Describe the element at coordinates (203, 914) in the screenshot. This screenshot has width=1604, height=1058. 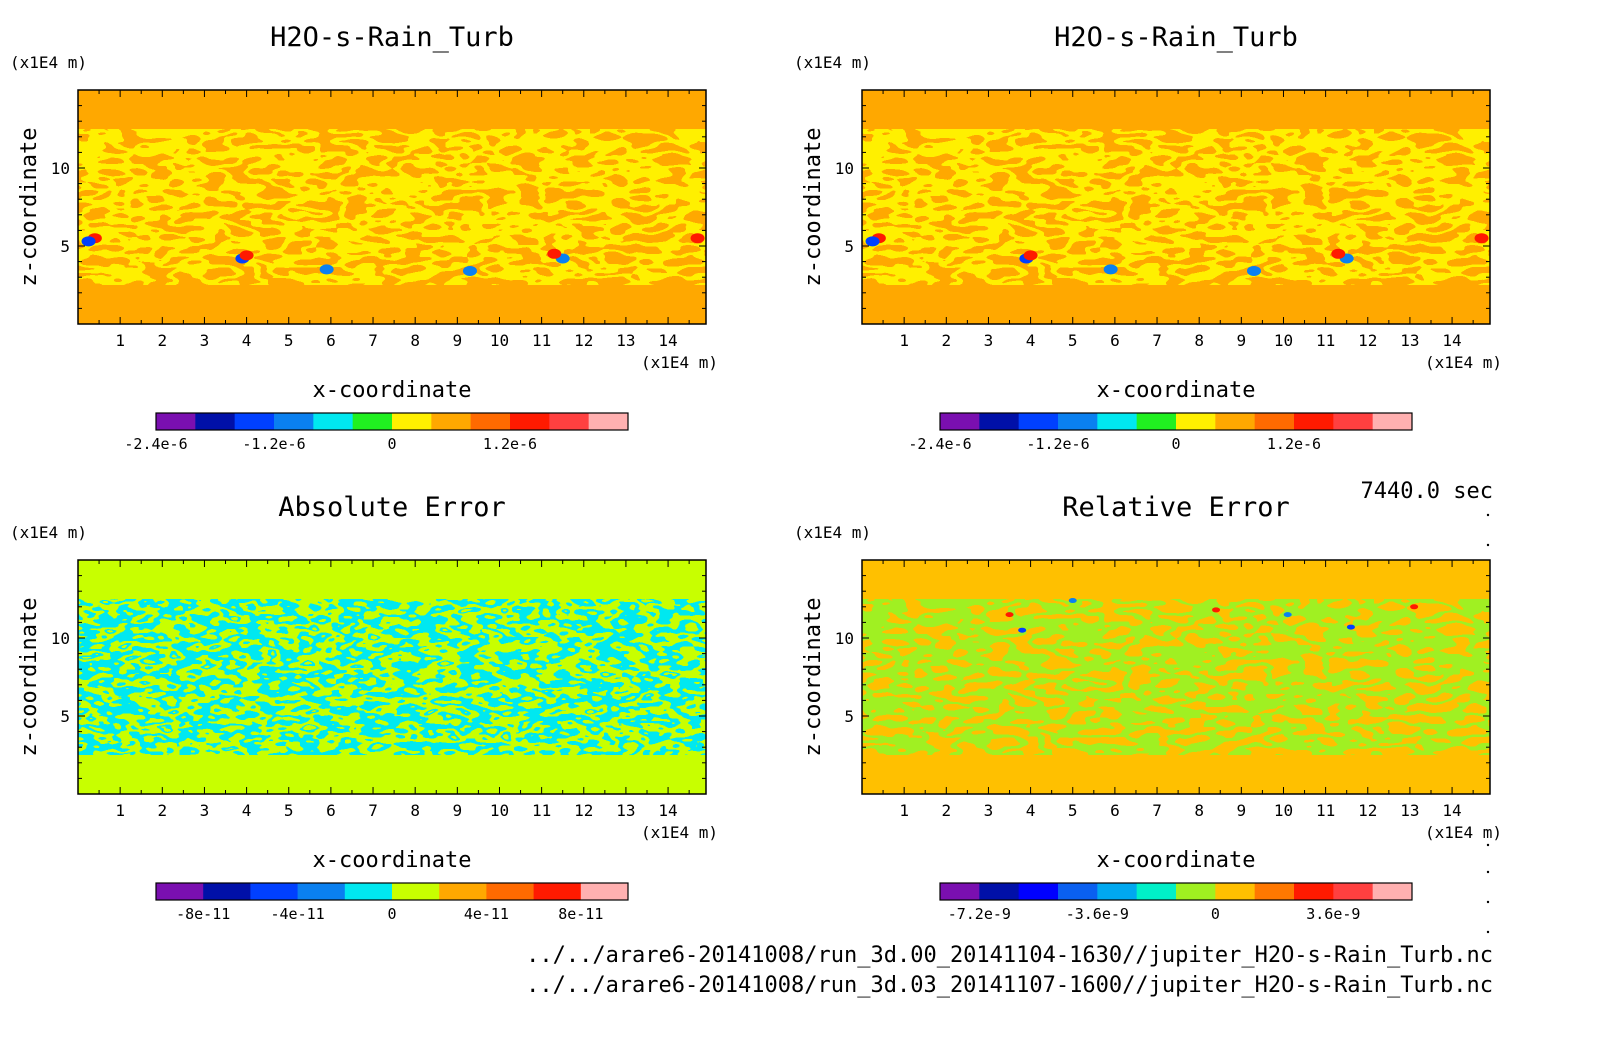
I see `colorbar-tick-label: -8e-11` at that location.